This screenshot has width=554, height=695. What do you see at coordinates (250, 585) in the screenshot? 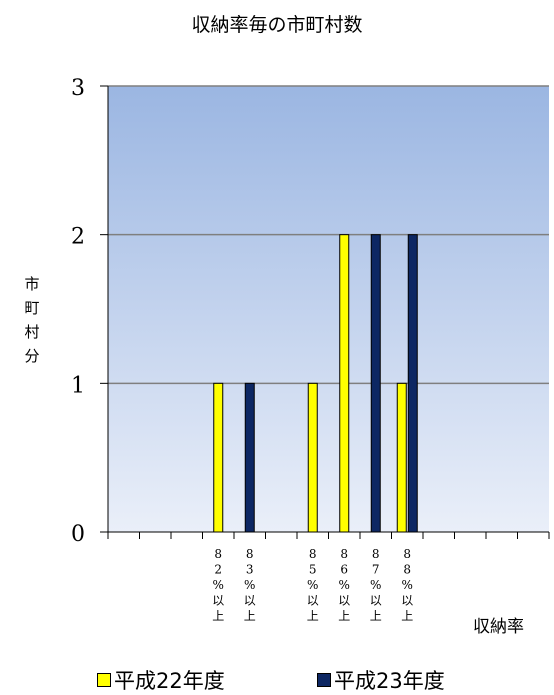
I see `x-tick-label: 8 3 %以上` at bounding box center [250, 585].